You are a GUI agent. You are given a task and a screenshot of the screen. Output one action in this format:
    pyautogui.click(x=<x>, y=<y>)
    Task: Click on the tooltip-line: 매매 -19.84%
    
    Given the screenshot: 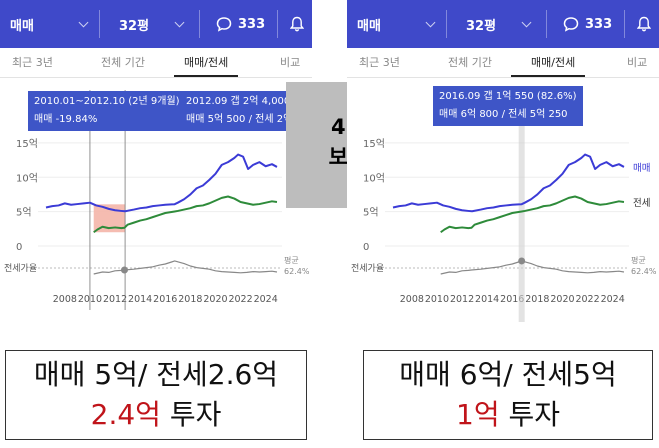 What is the action you would take?
    pyautogui.click(x=66, y=119)
    